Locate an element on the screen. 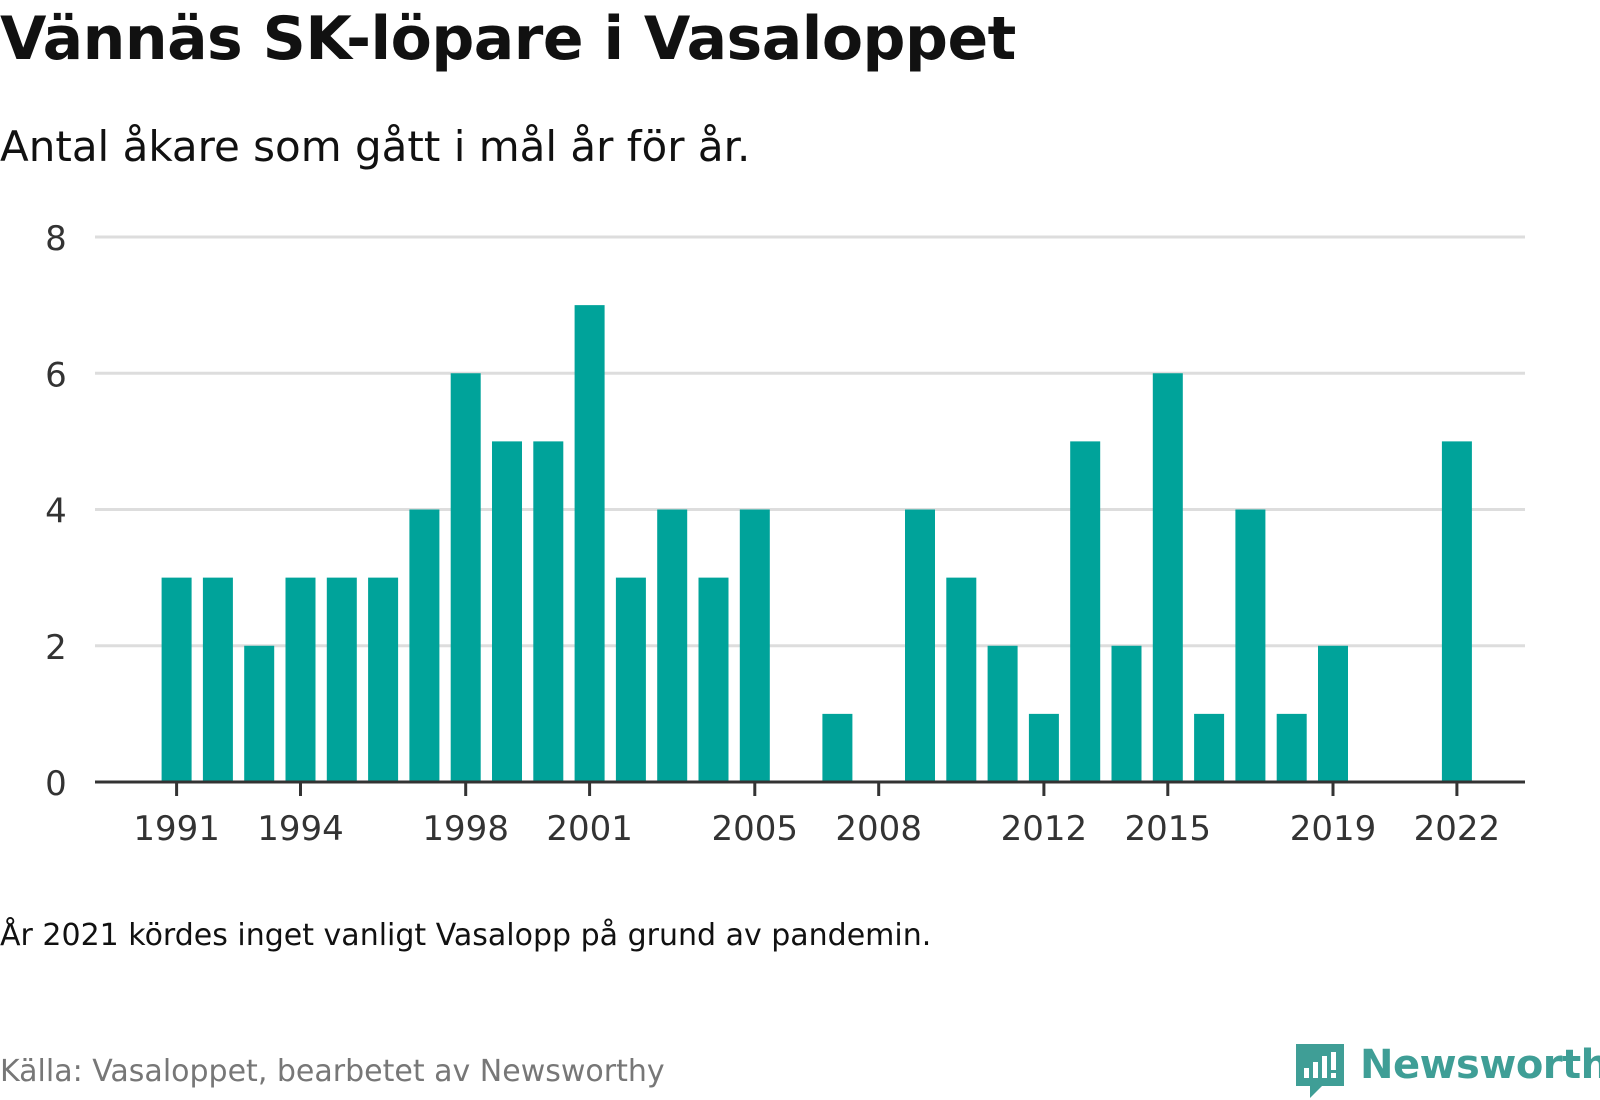  bar-2005 is located at coordinates (754, 646).